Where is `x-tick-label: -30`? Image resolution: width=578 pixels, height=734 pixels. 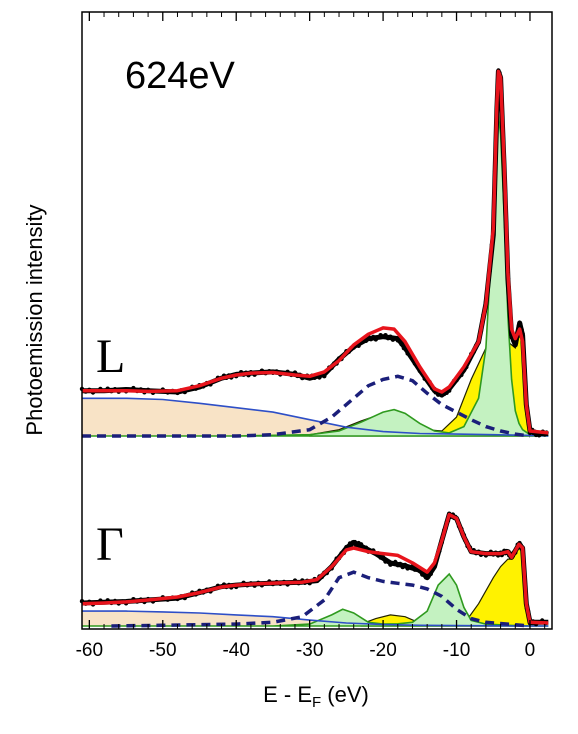 x-tick-label: -30 is located at coordinates (309, 650).